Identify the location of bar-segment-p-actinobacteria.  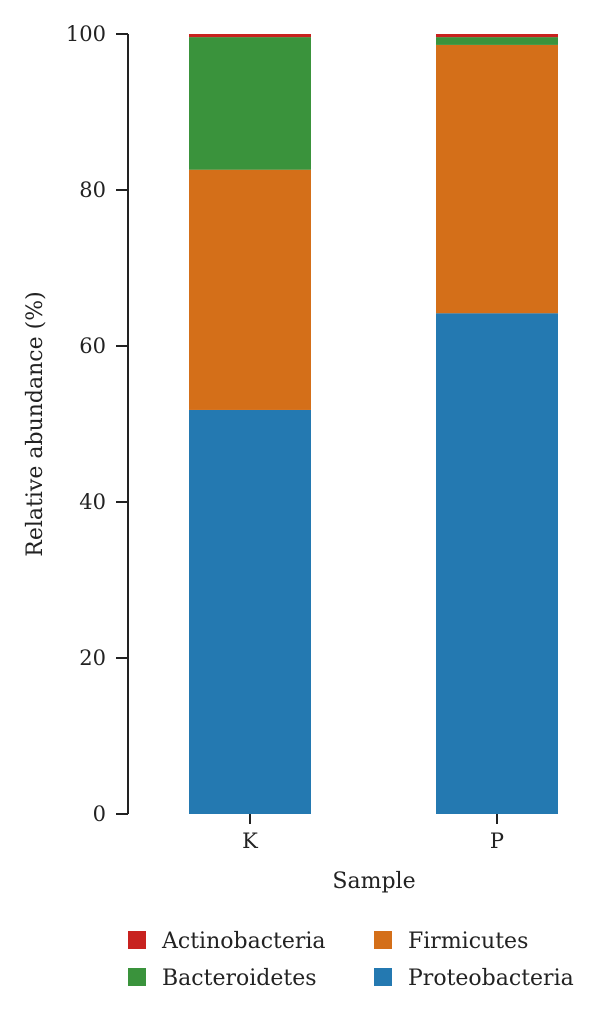
(497, 36).